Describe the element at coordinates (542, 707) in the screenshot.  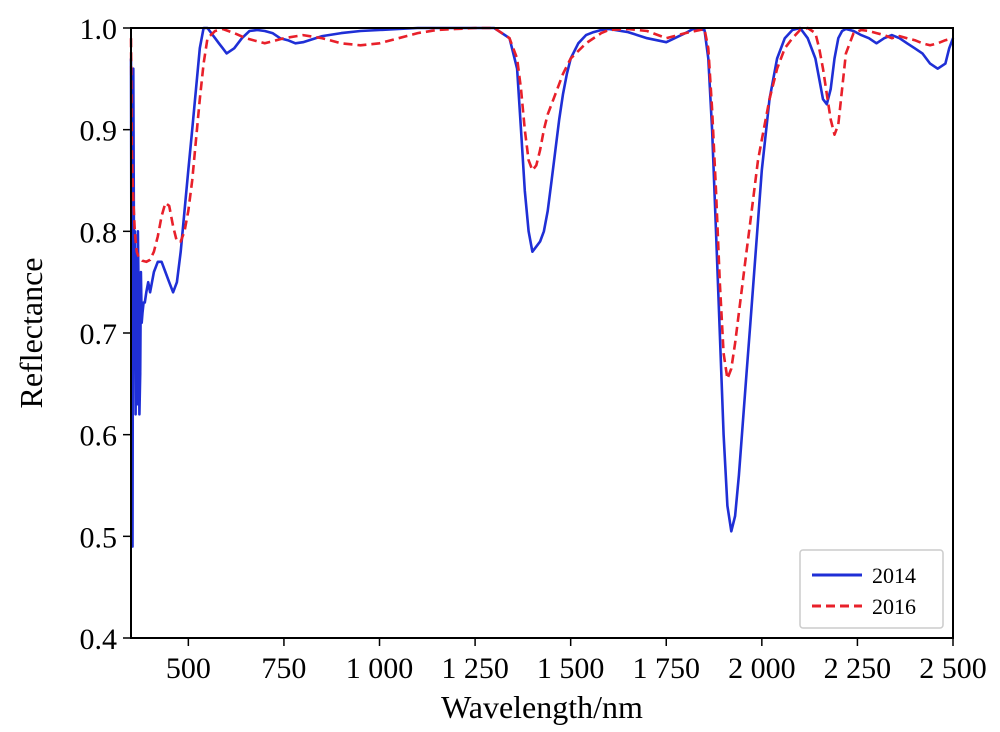
I see `x-axis-title: Wavelength/nm` at that location.